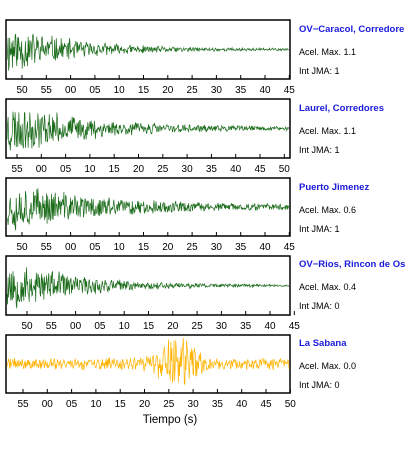 The height and width of the screenshot is (460, 410). I want to click on seismogram-panel-3: 50 55 00 05 10 15 20 25 30 35 40 45, so click(150, 215).